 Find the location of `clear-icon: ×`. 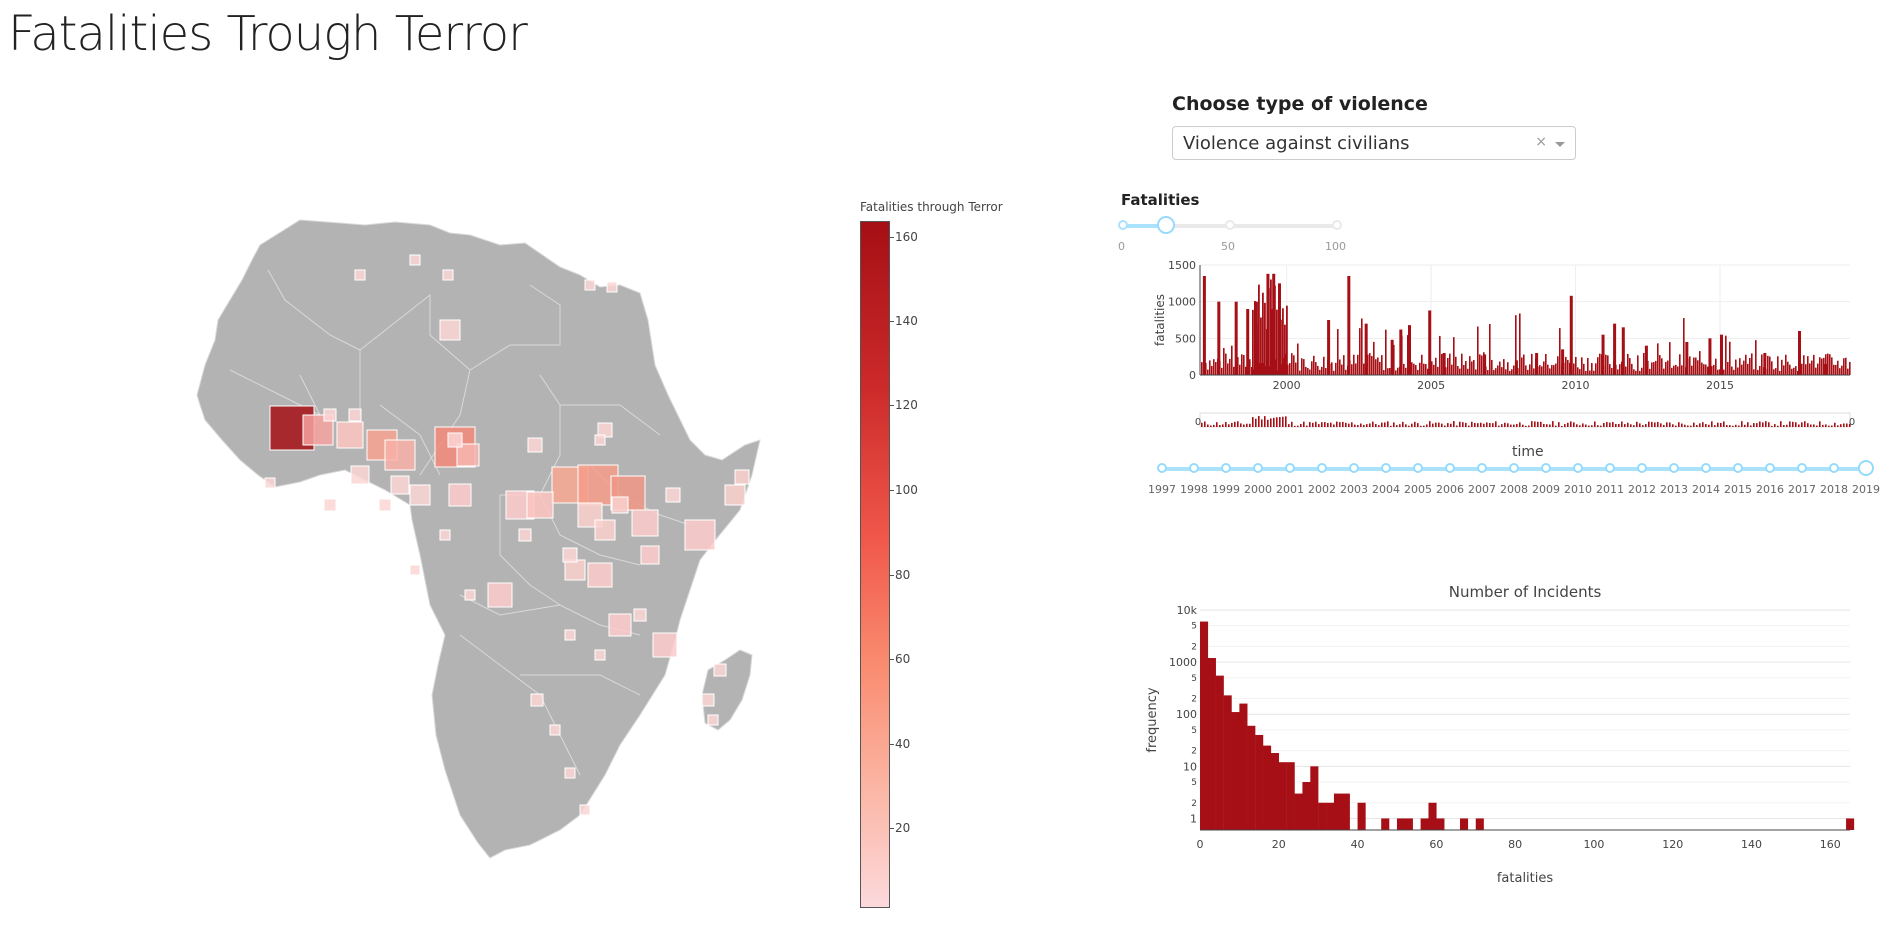

clear-icon: × is located at coordinates (1541, 142).